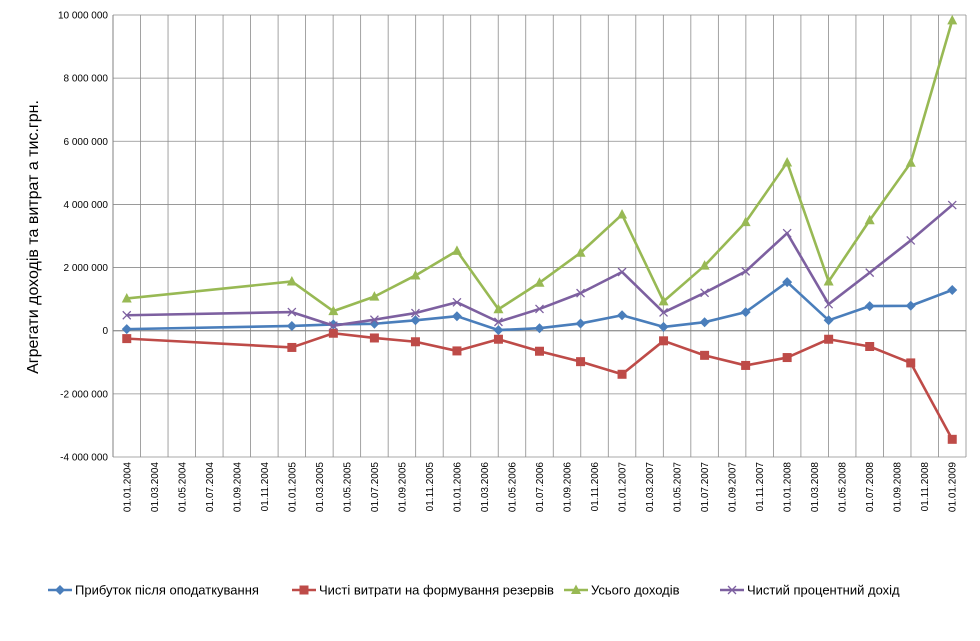 The image size is (980, 641). I want to click on legend-item-2: Чисті витрати на формування резервів, so click(423, 590).